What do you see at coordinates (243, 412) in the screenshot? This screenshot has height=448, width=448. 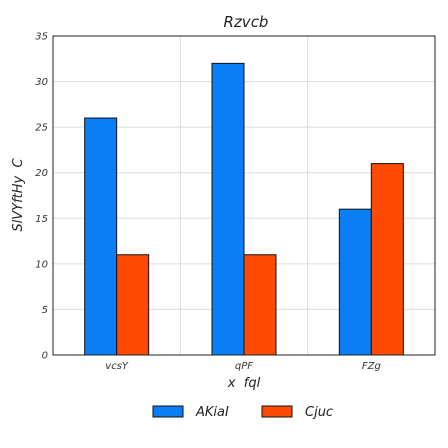 I see `legend: AKiaI Cjuc` at bounding box center [243, 412].